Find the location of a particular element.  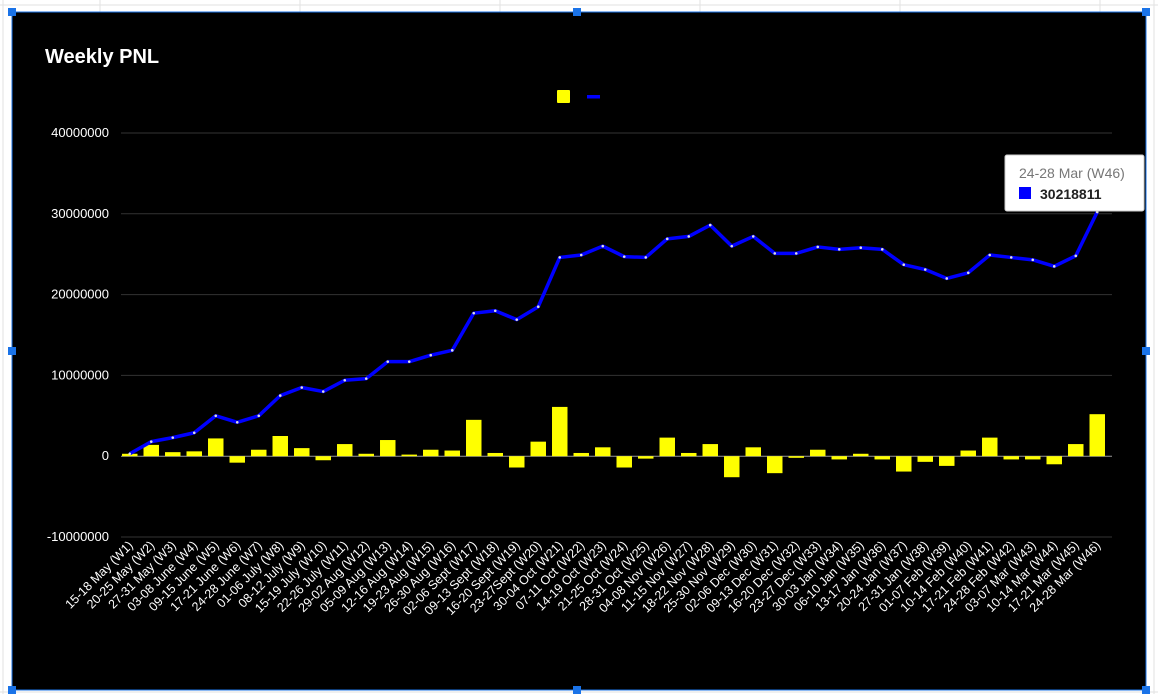

y-tick-label: 20000000 is located at coordinates (80, 294).